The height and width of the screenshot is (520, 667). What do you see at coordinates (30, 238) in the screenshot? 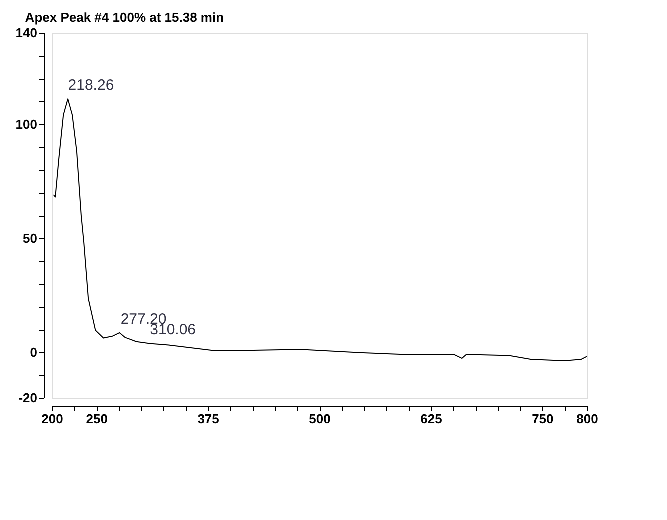
I see `y-tick-label: 50` at bounding box center [30, 238].